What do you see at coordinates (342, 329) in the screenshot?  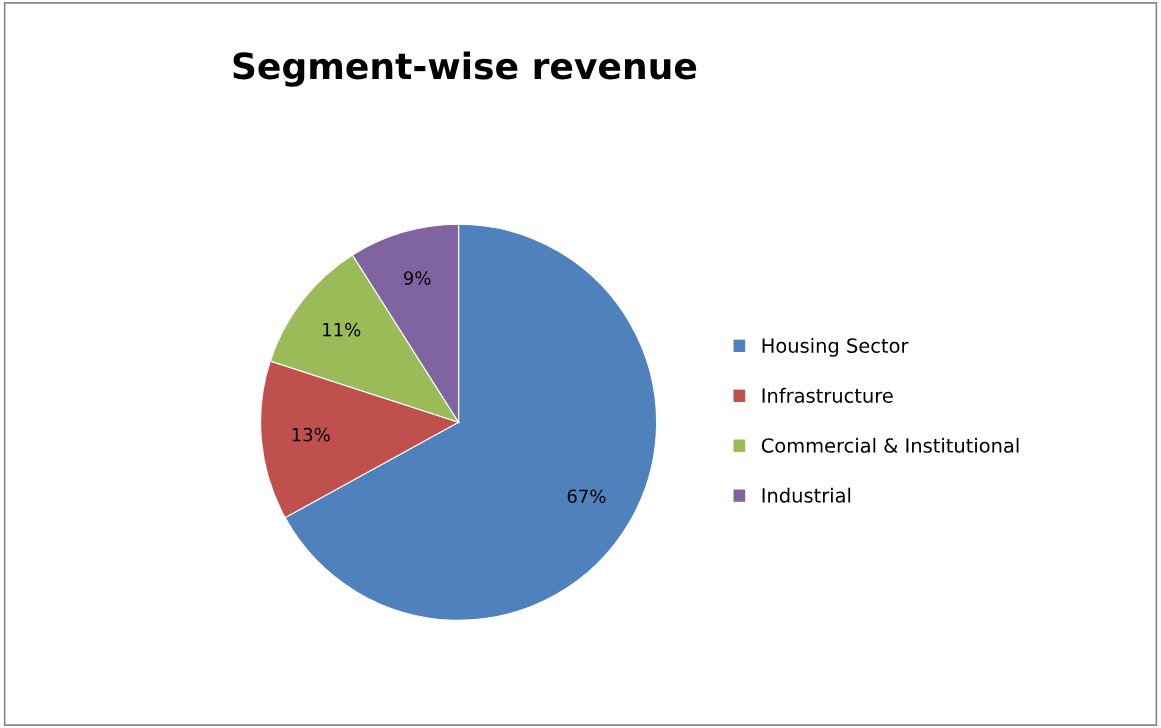 I see `data-label: 11%` at bounding box center [342, 329].